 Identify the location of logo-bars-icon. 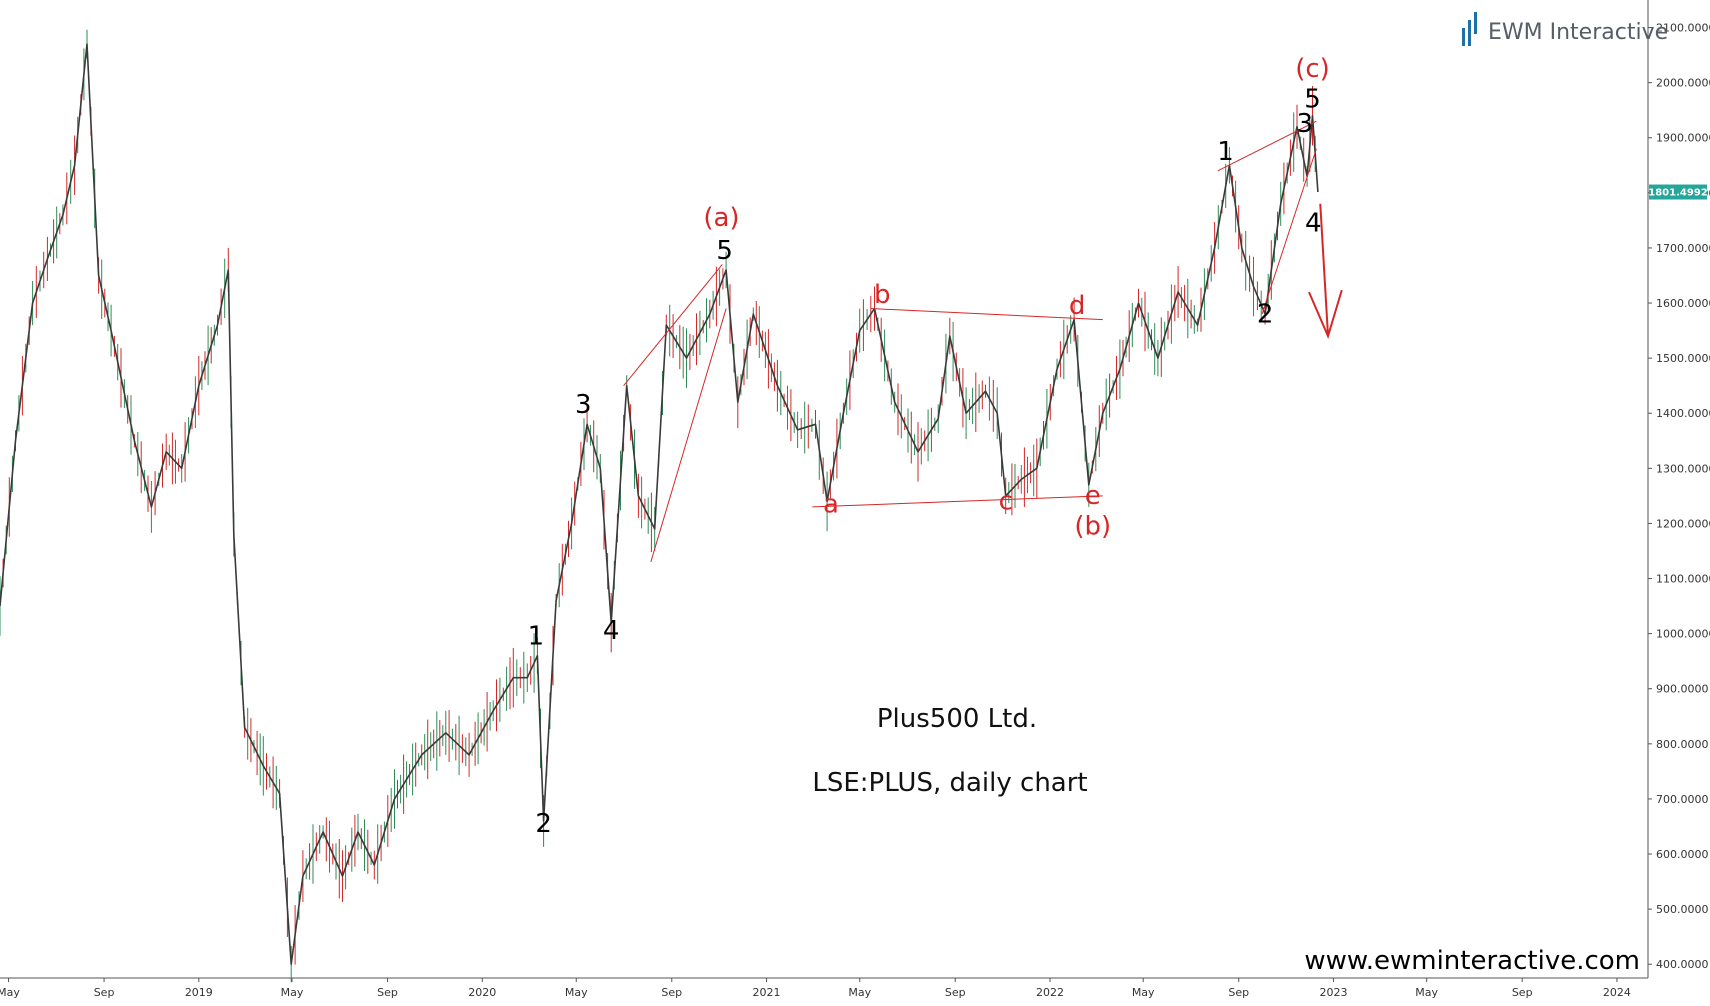
(1469, 29).